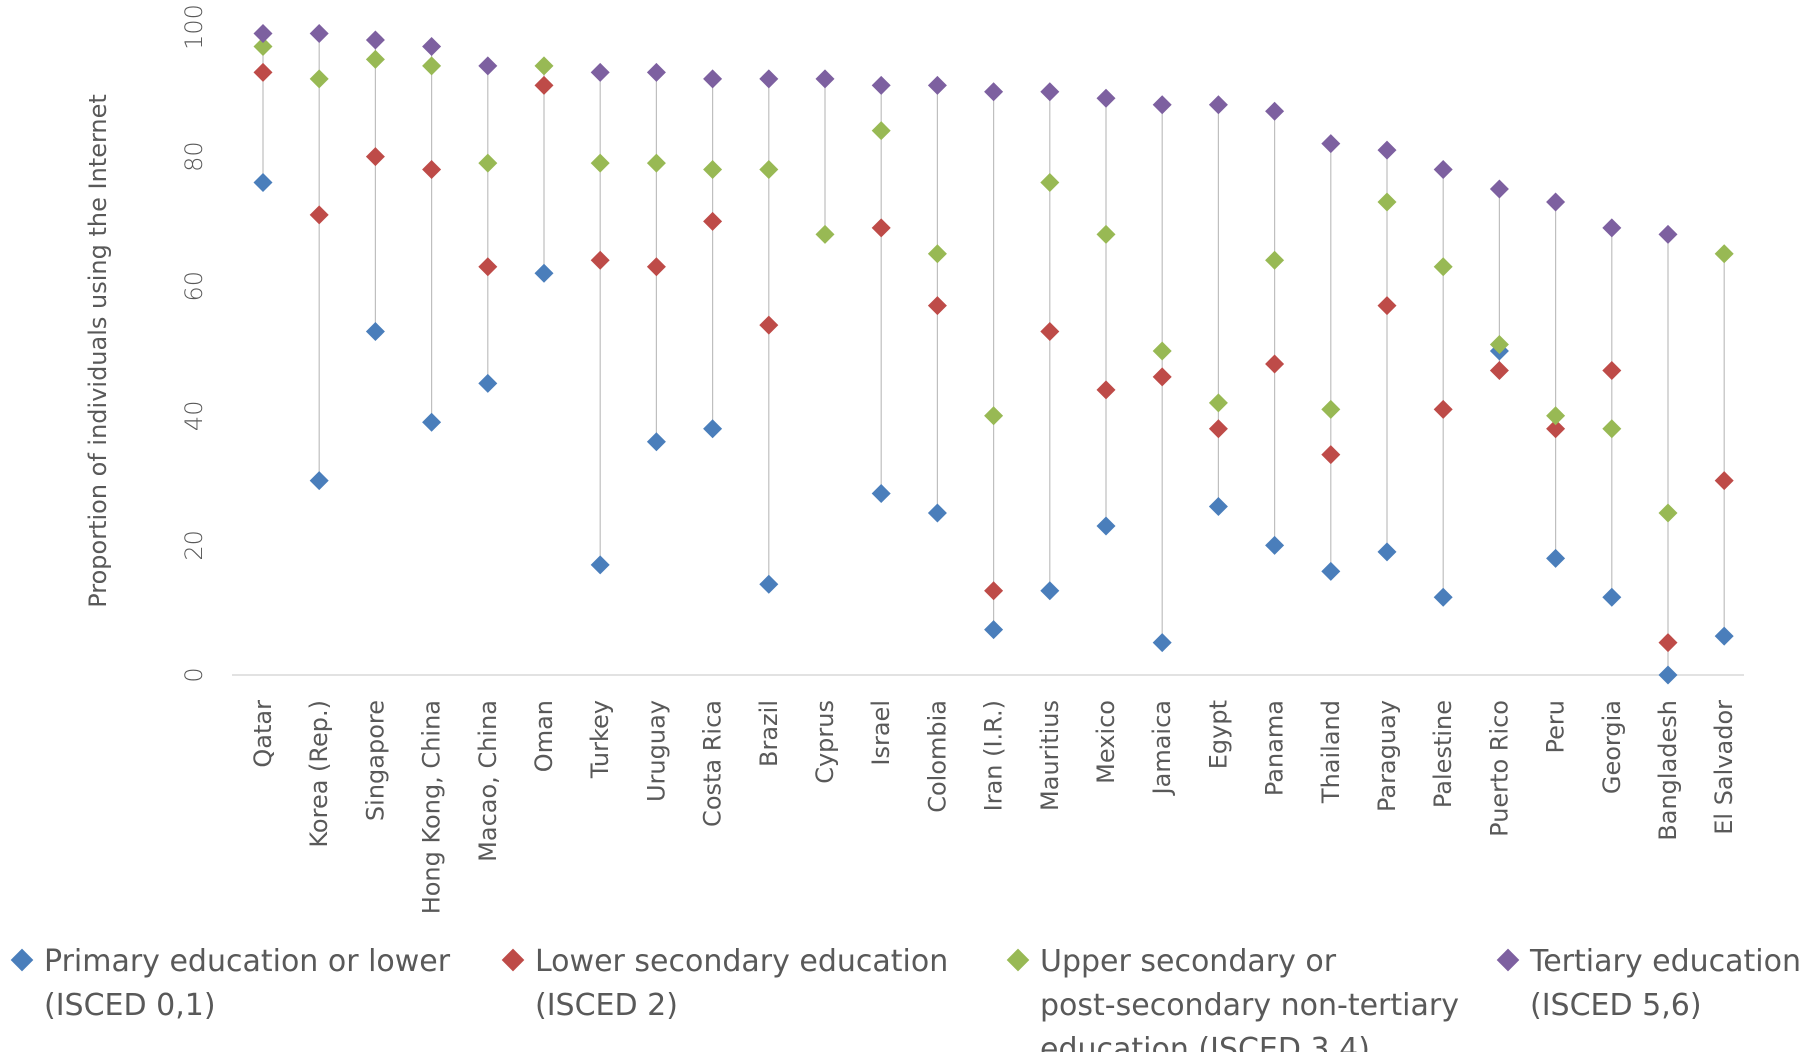 The height and width of the screenshot is (1052, 1814). Describe the element at coordinates (769, 733) in the screenshot. I see `category-label: Brazil` at that location.